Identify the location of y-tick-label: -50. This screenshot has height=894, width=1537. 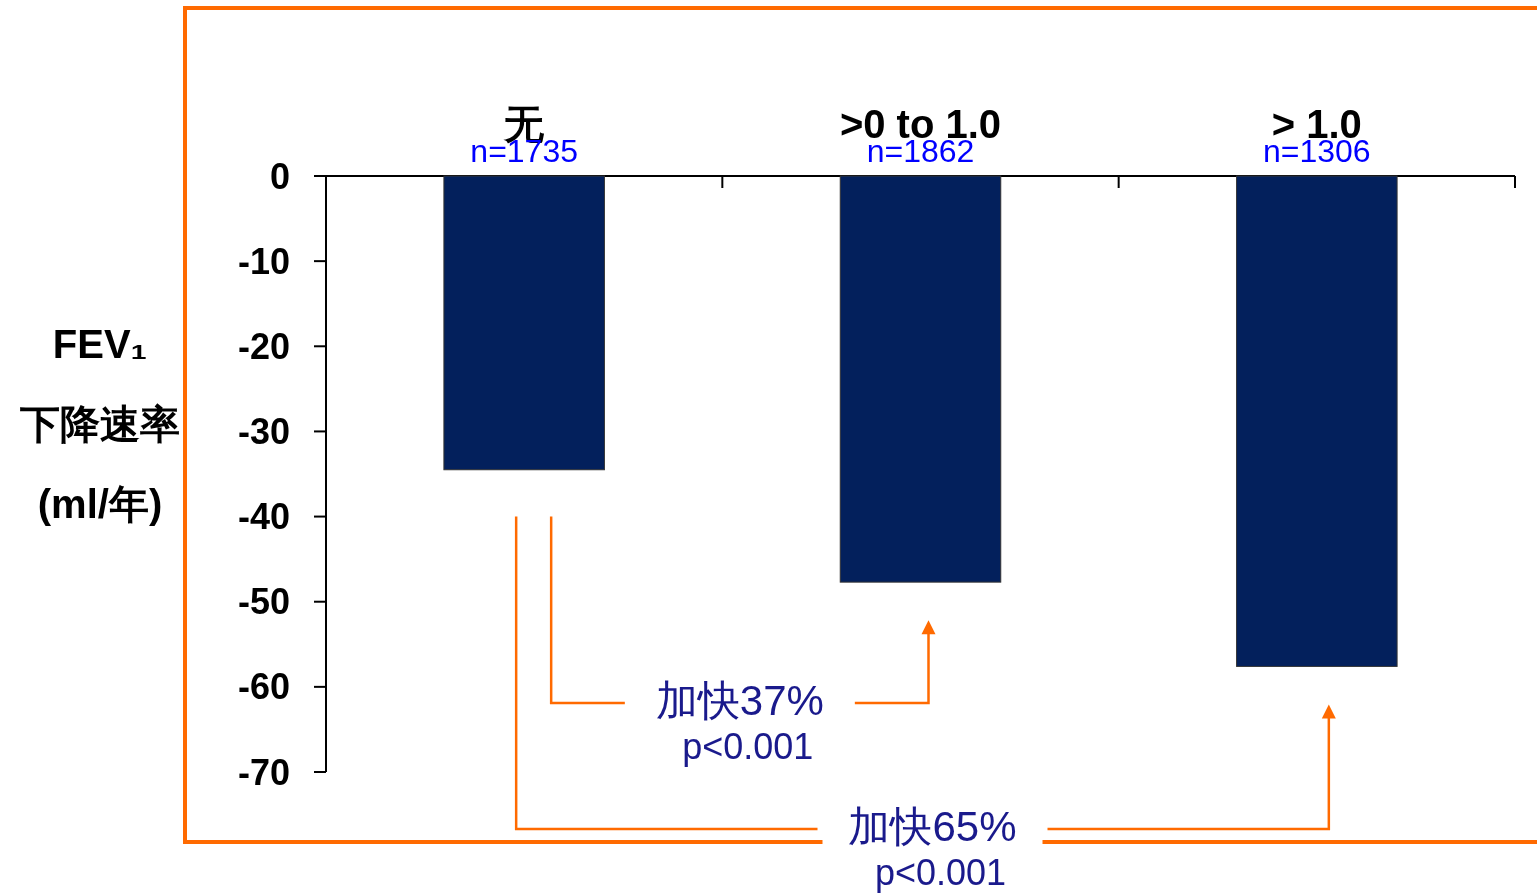
(263, 602).